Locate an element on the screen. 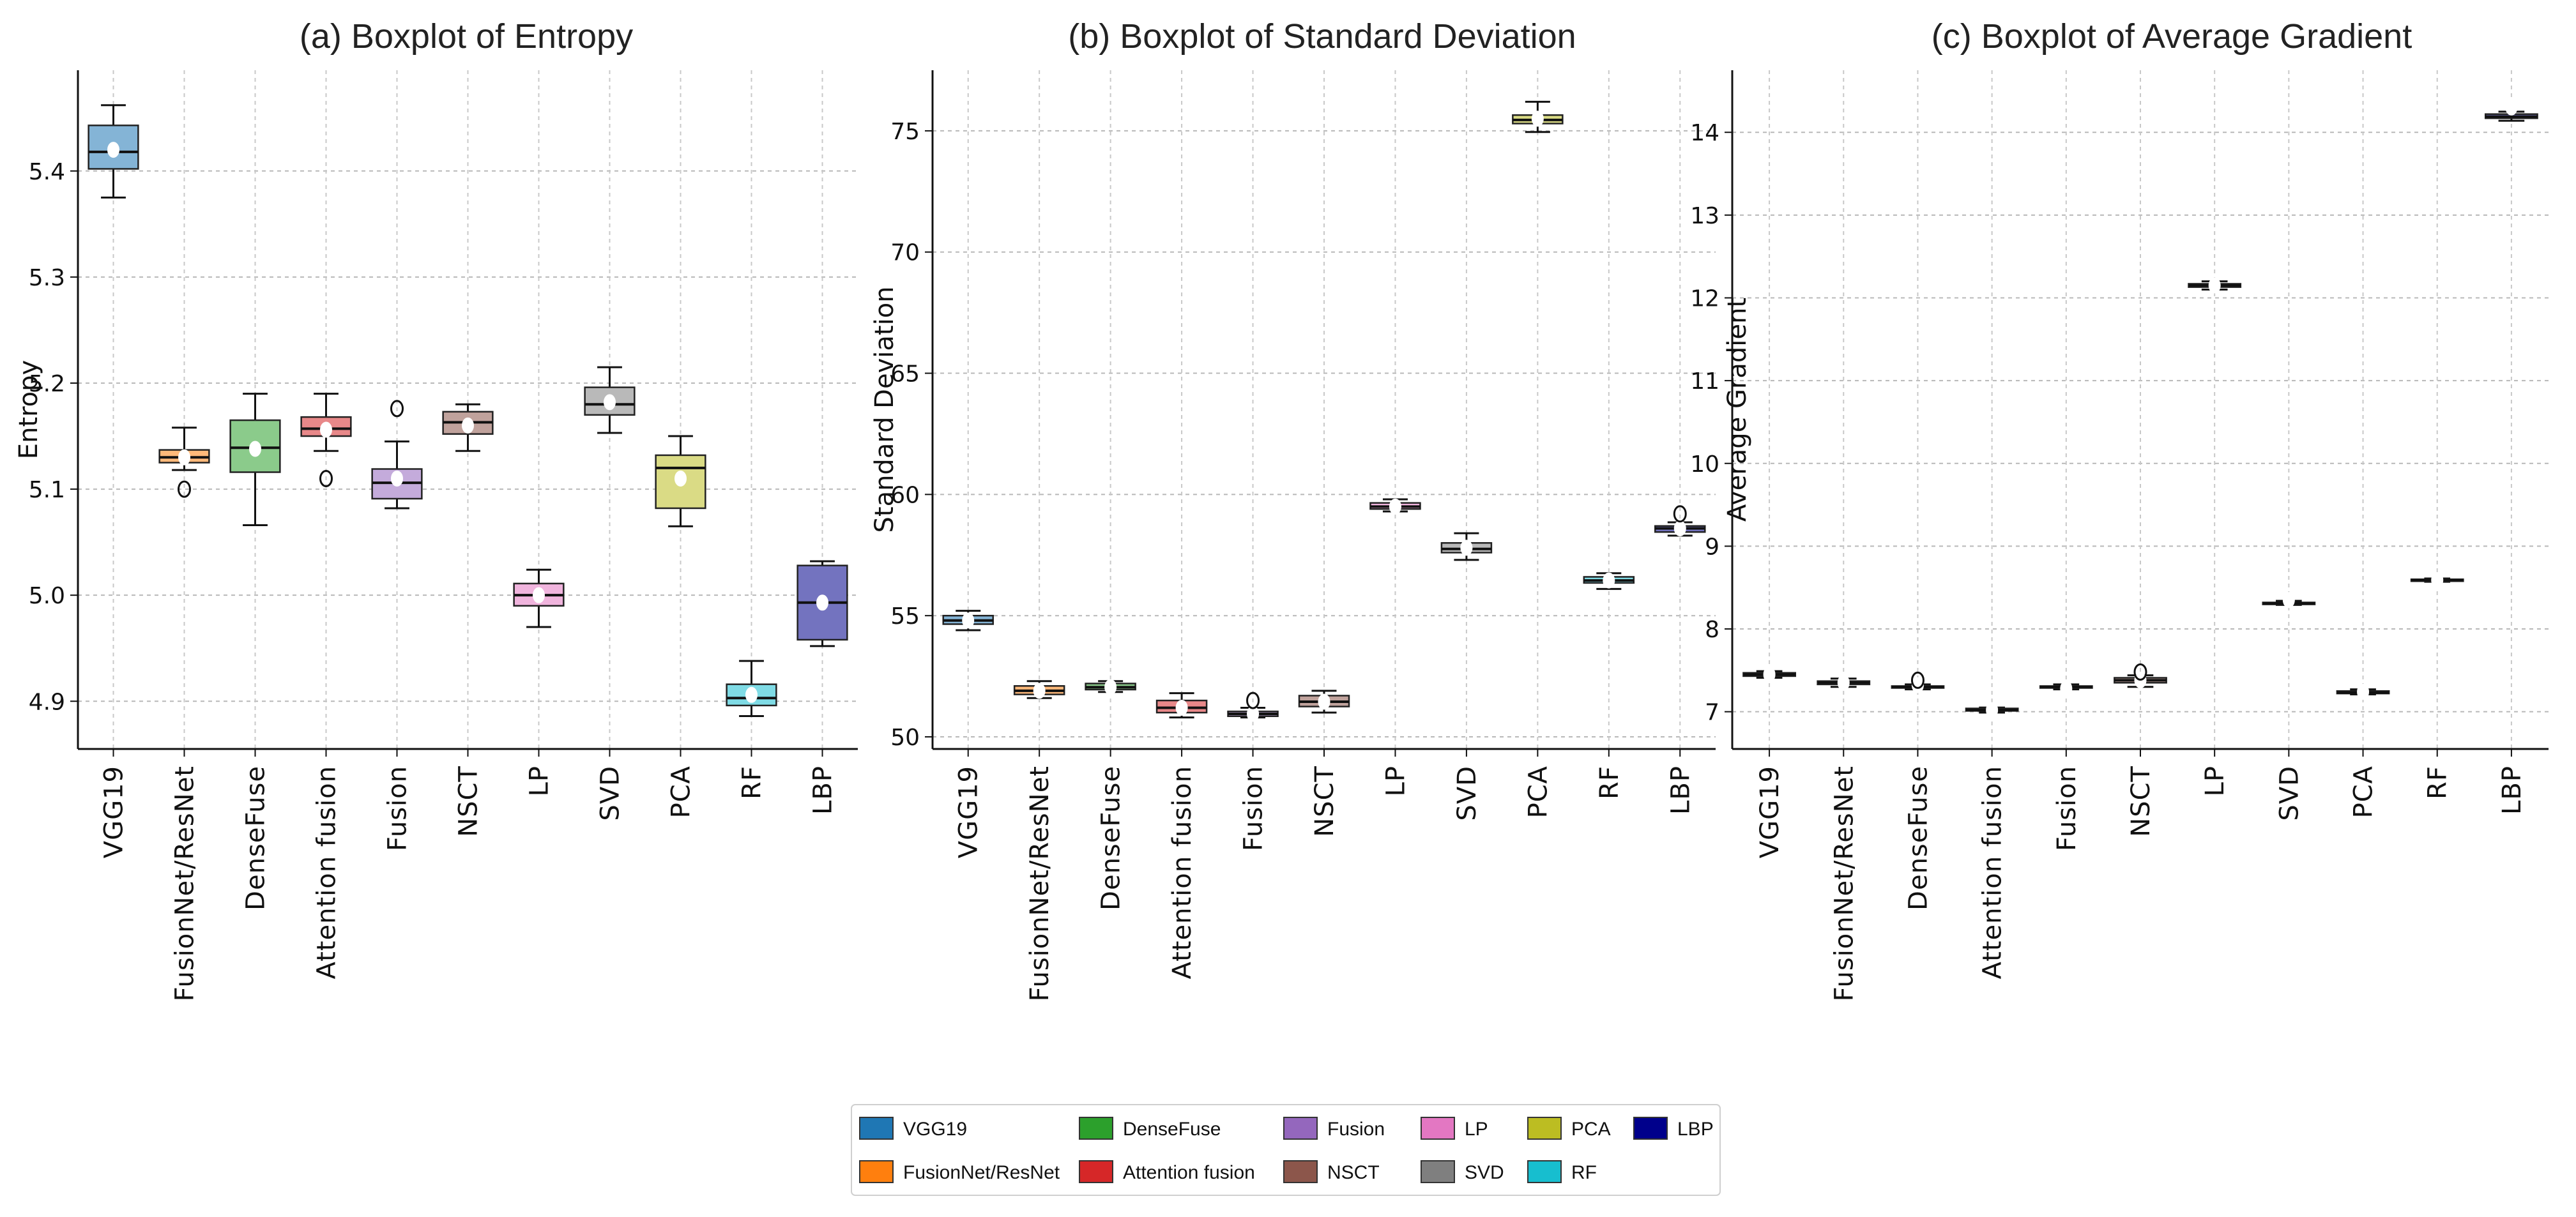 This screenshot has width=2576, height=1217. gradient-box-lbp is located at coordinates (2511, 110).